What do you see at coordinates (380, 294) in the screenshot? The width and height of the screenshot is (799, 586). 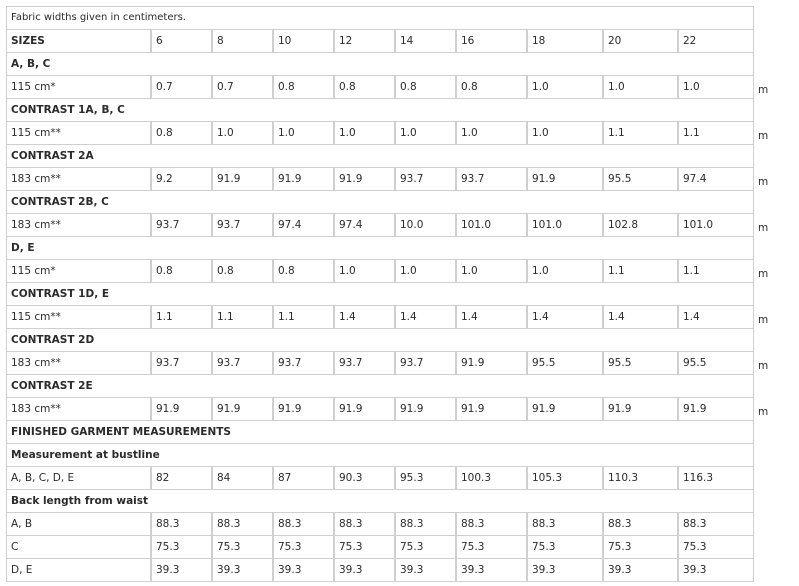 I see `section-title: CONTRAST 1D, E` at bounding box center [380, 294].